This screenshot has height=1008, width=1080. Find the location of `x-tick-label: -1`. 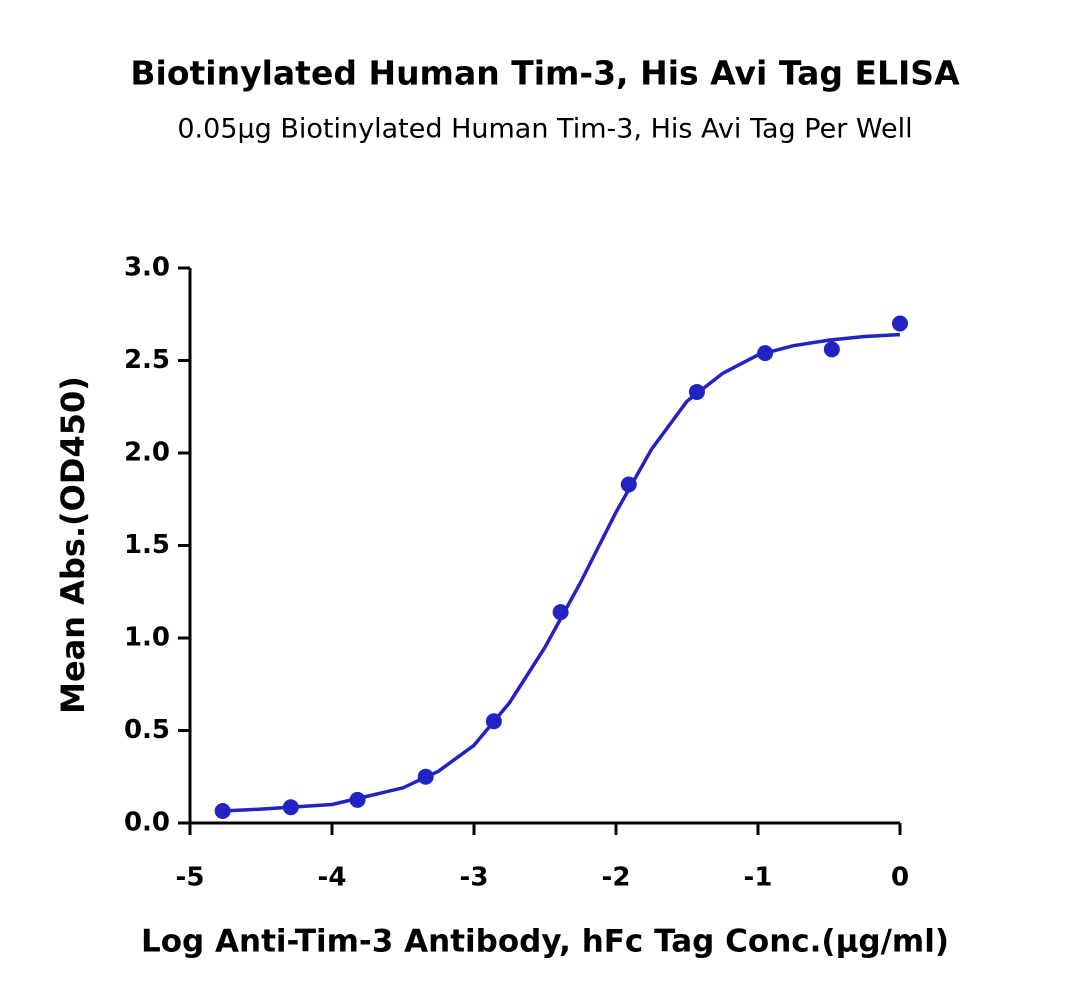

x-tick-label: -1 is located at coordinates (758, 878).